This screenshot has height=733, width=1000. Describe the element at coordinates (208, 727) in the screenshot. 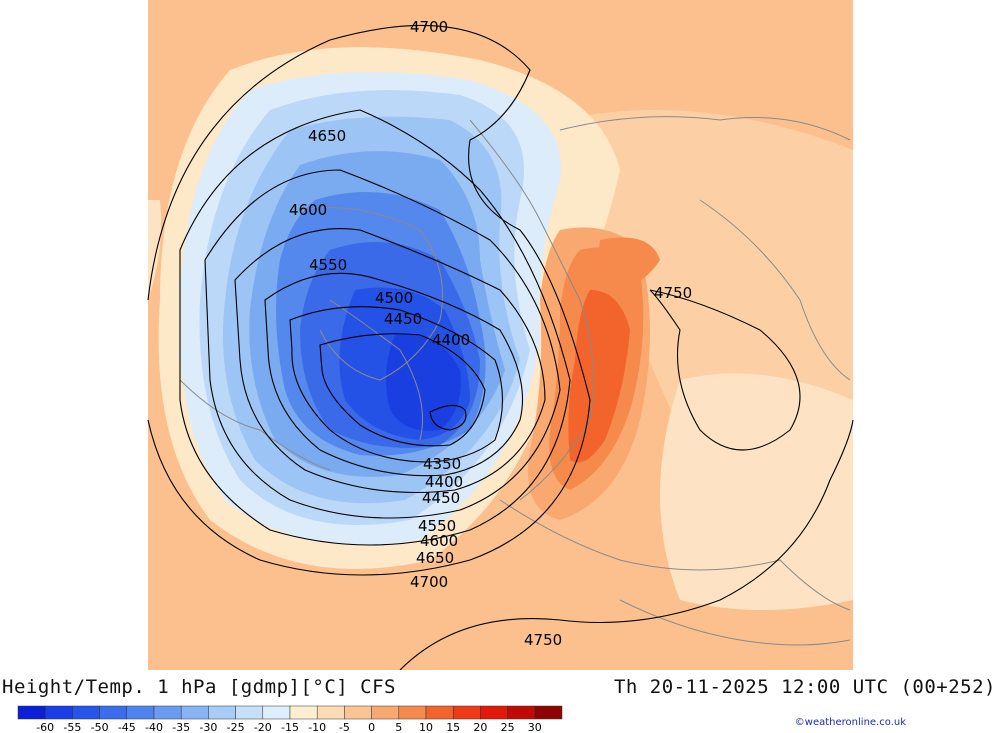

I see `legend-tick-label: -30` at that location.